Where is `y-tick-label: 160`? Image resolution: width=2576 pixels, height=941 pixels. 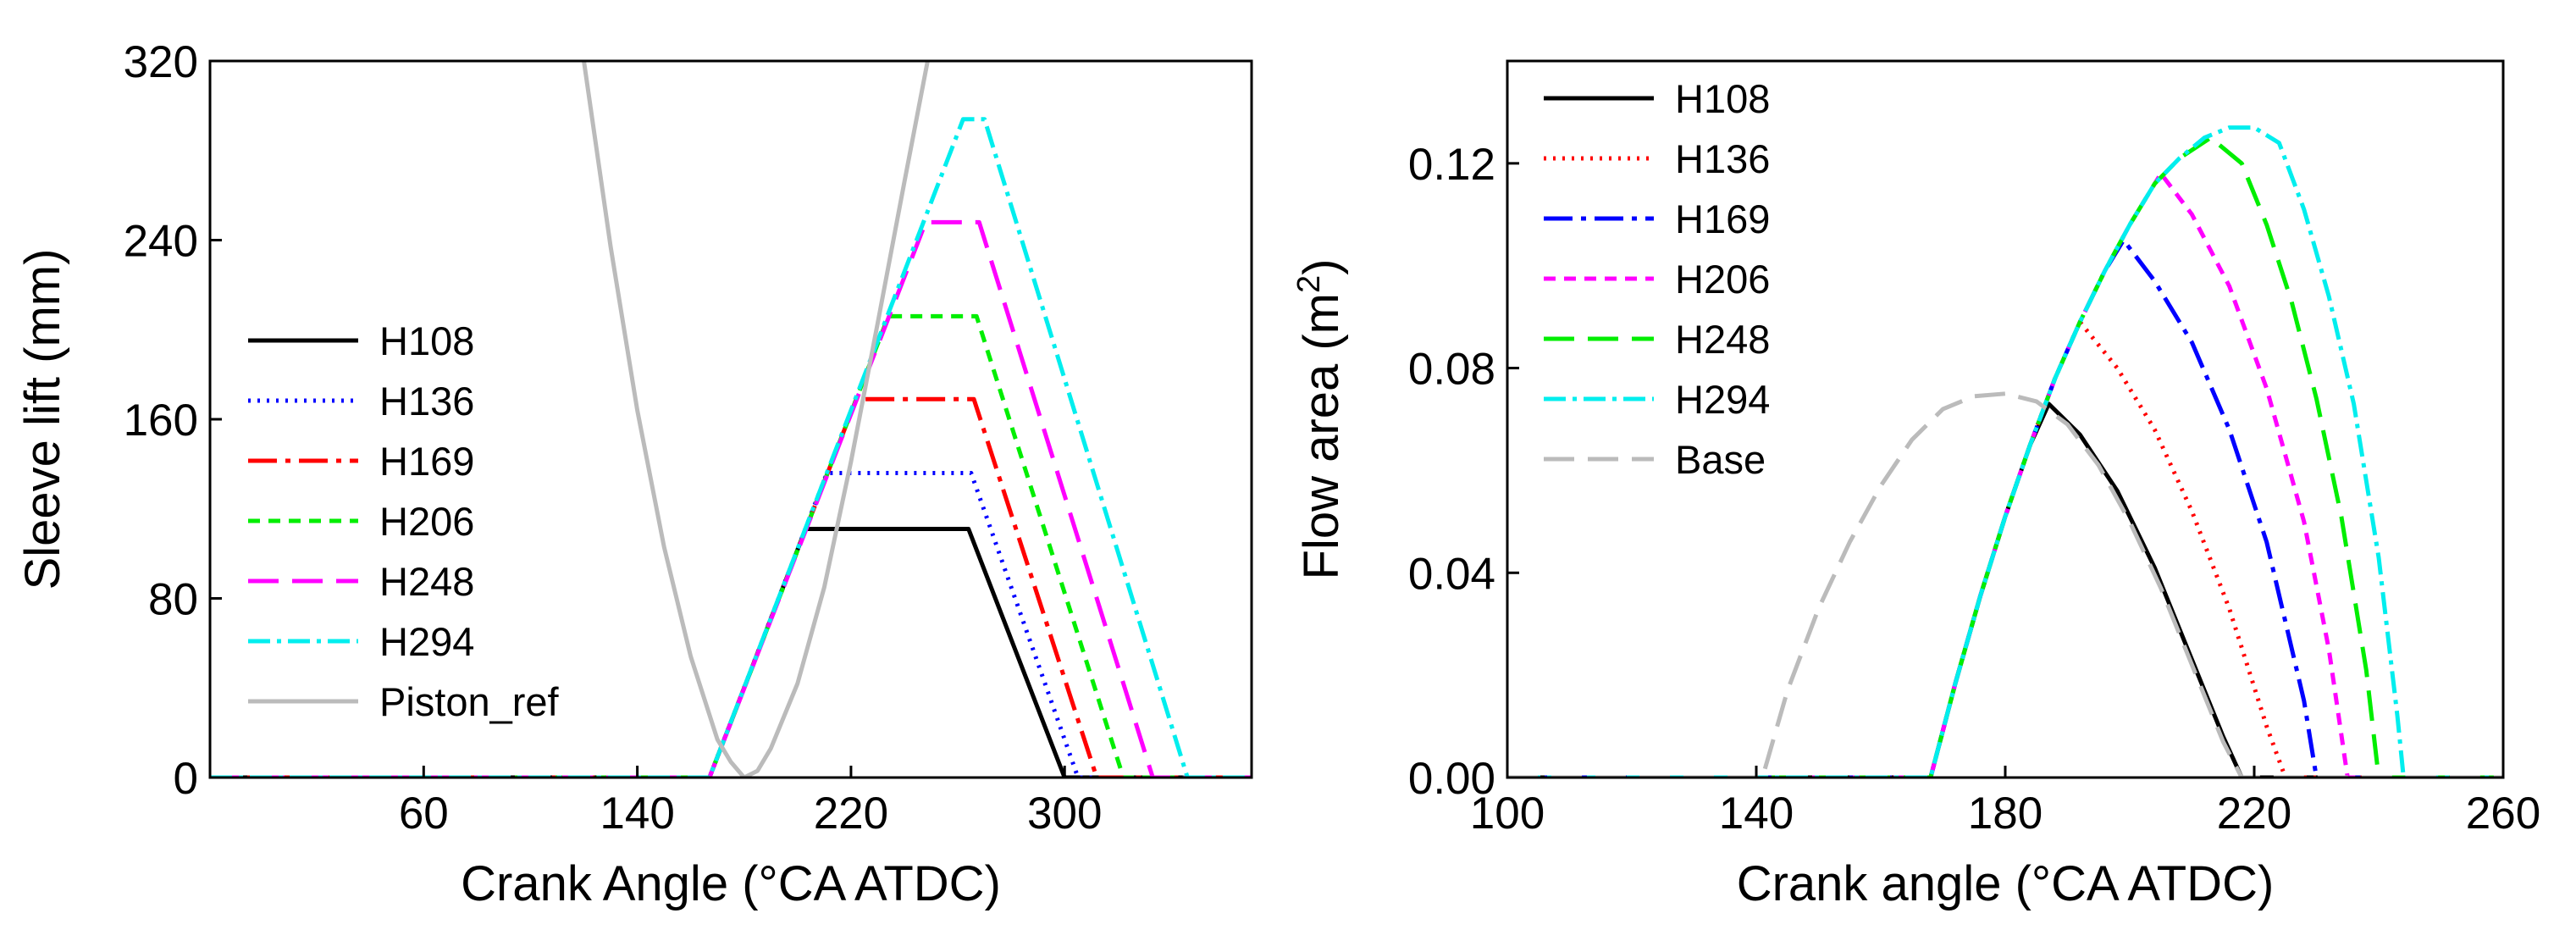 y-tick-label: 160 is located at coordinates (161, 421).